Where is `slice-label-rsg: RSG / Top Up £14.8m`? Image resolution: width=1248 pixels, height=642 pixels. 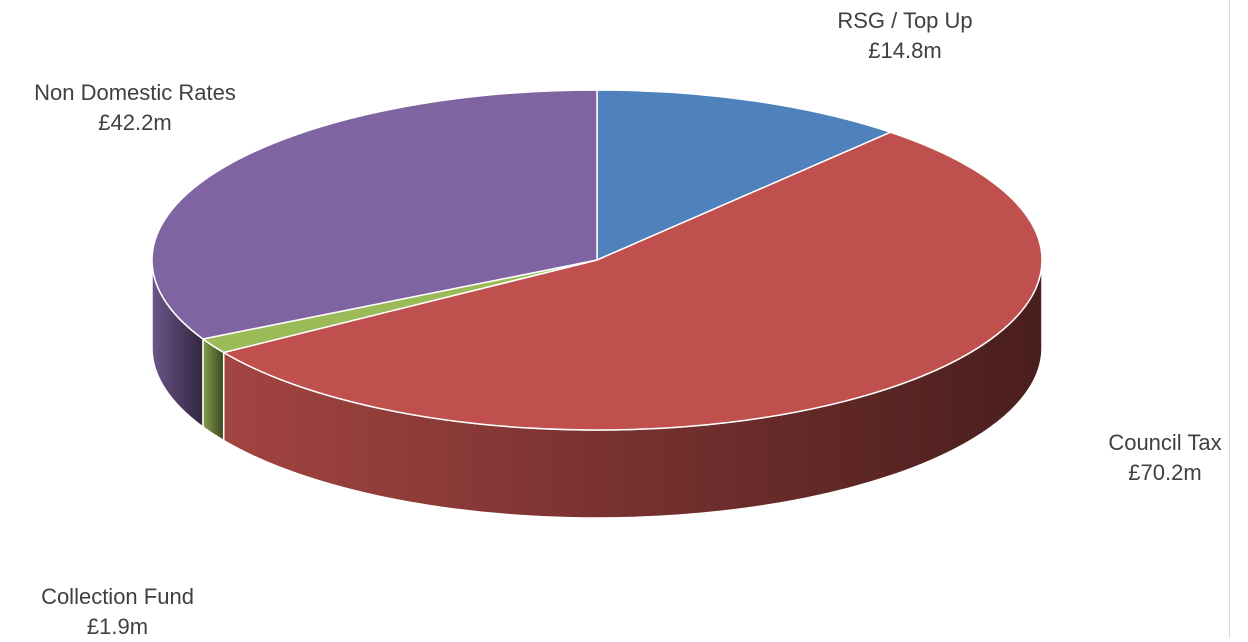
slice-label-rsg: RSG / Top Up £14.8m is located at coordinates (905, 36).